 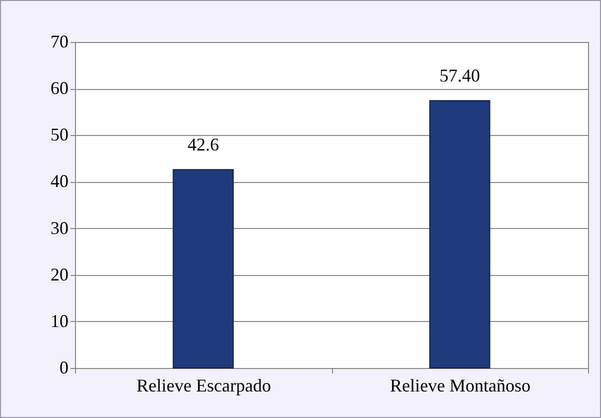 I want to click on y-tick-label: 10, so click(x=59, y=320).